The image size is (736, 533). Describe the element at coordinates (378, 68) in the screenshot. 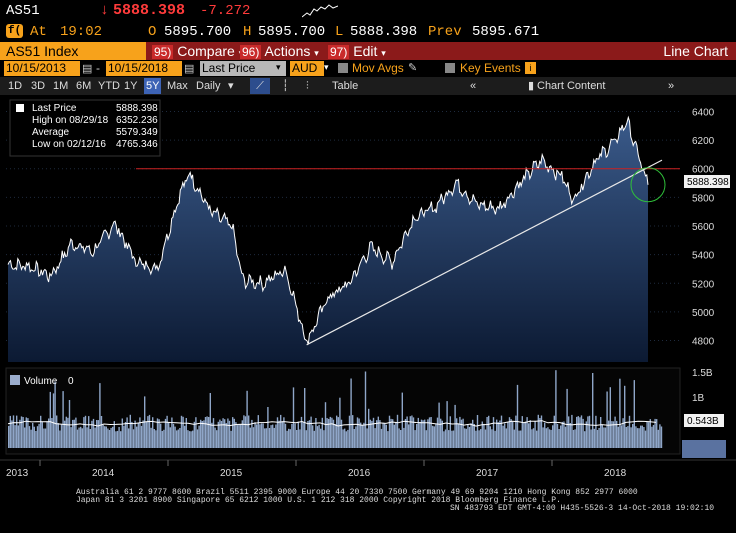

I see `mov-avgs-label: Mov Avgs` at that location.